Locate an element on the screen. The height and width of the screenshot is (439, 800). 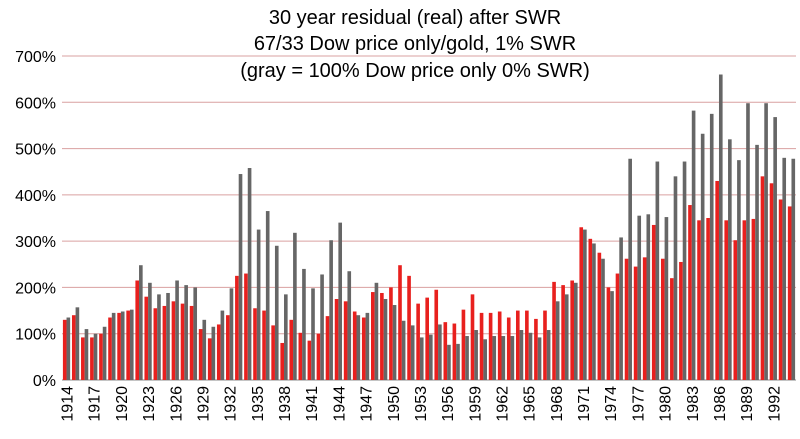
x-tick-label: 1971 is located at coordinates (584, 404).